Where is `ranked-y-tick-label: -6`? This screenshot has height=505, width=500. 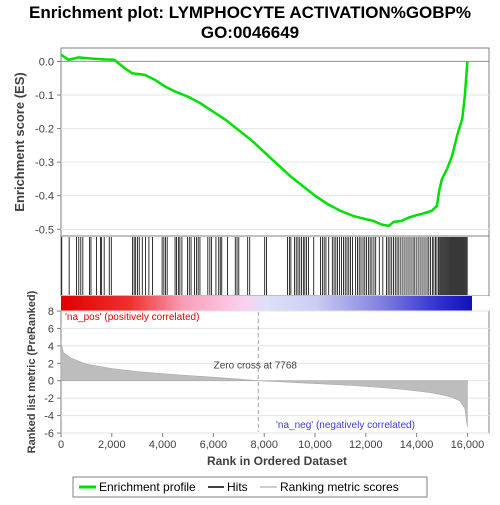
ranked-y-tick-label: -6 is located at coordinates (49, 434).